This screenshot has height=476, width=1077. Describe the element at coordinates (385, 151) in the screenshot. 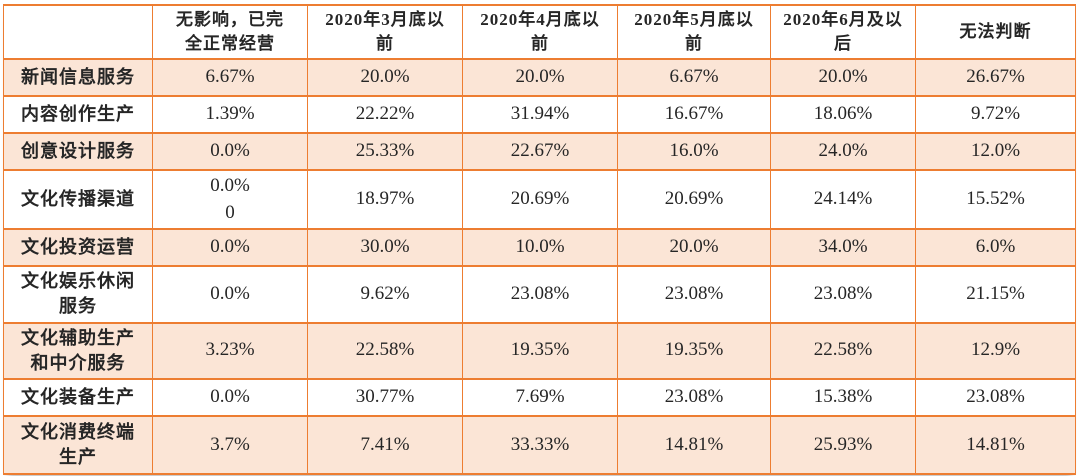

I see `table-cell: 25.33%` at that location.